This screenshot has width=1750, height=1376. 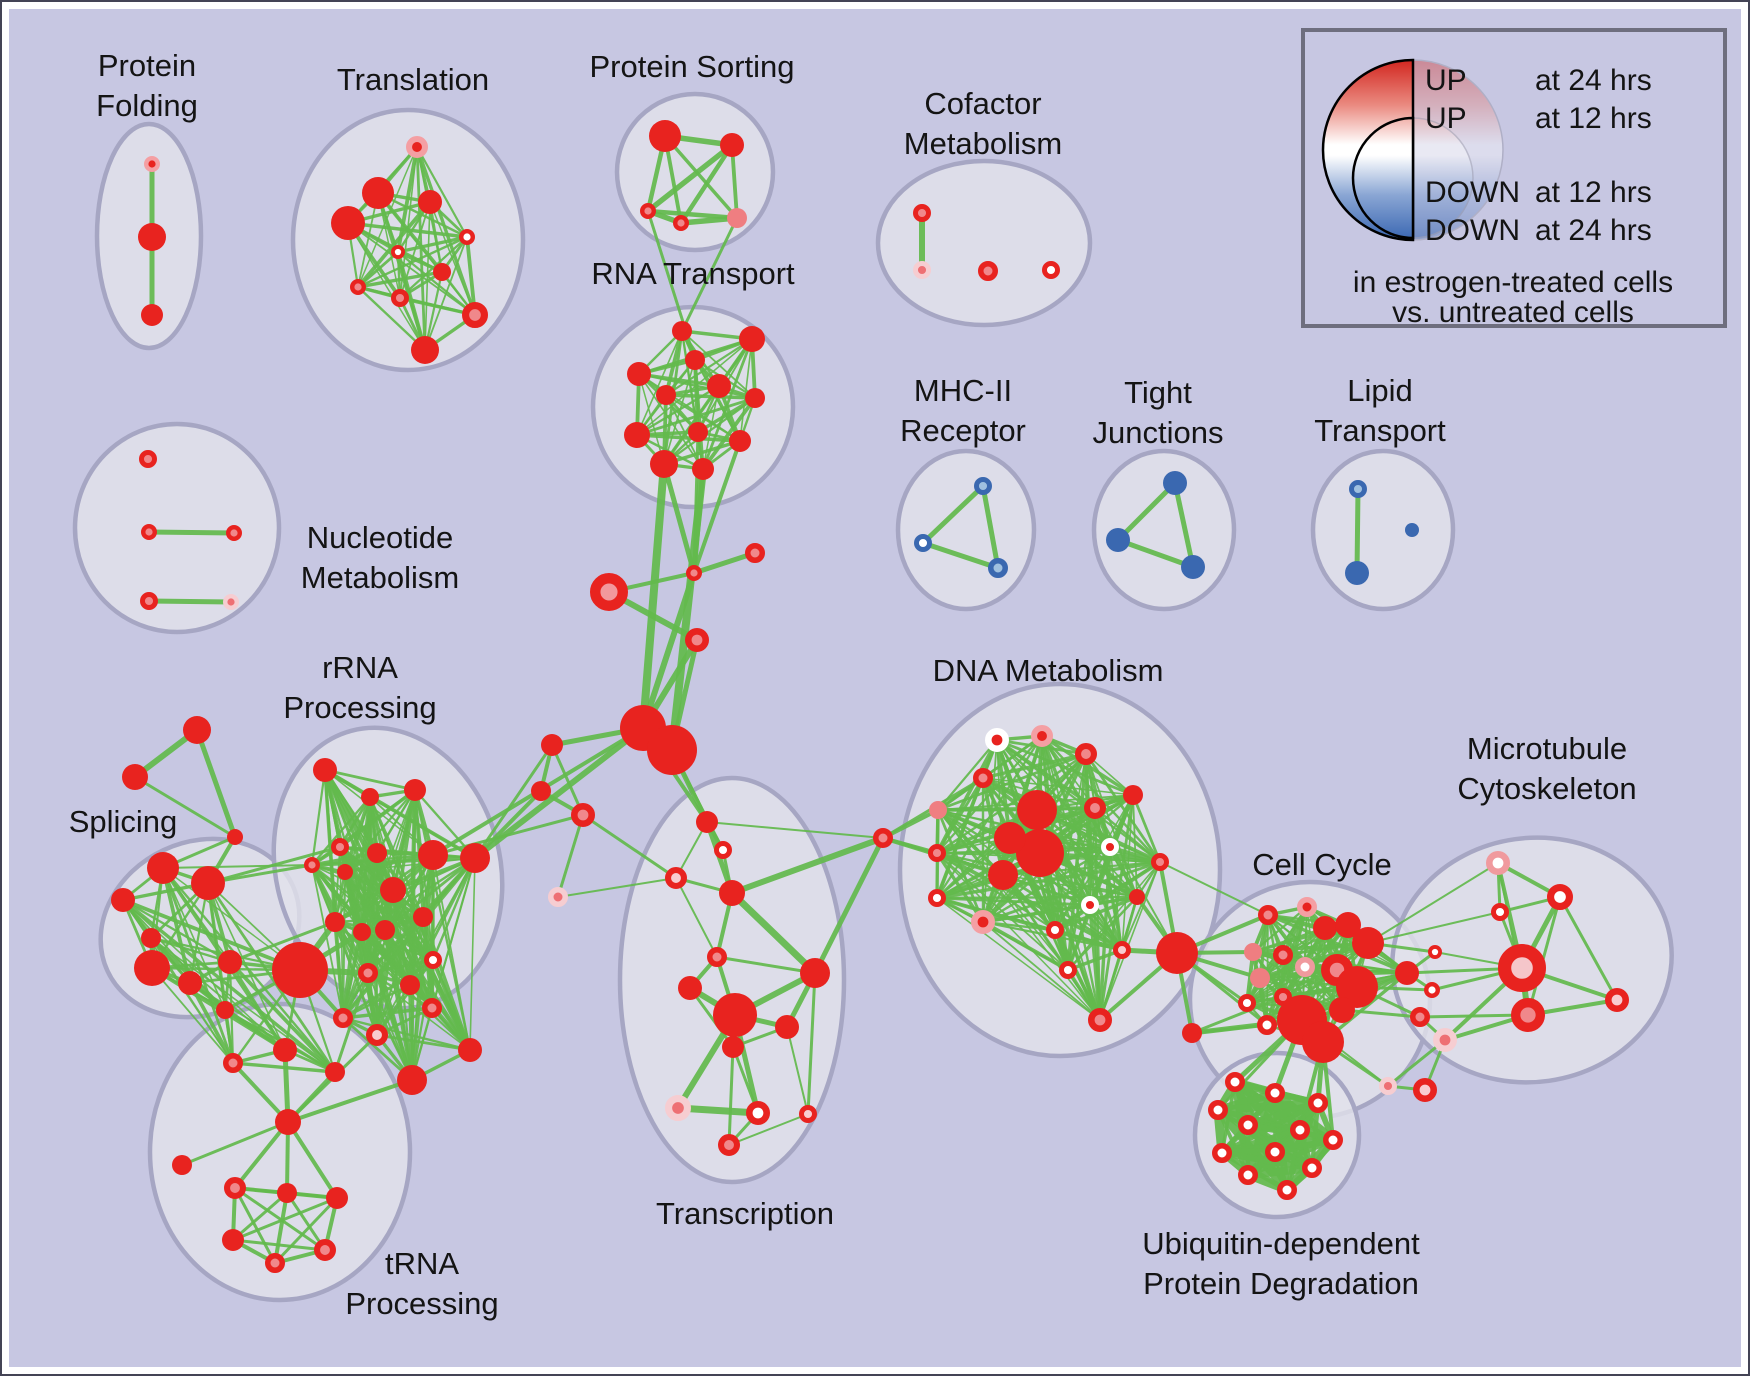 I want to click on splicing-satellite-edge, so click(x=185, y=807).